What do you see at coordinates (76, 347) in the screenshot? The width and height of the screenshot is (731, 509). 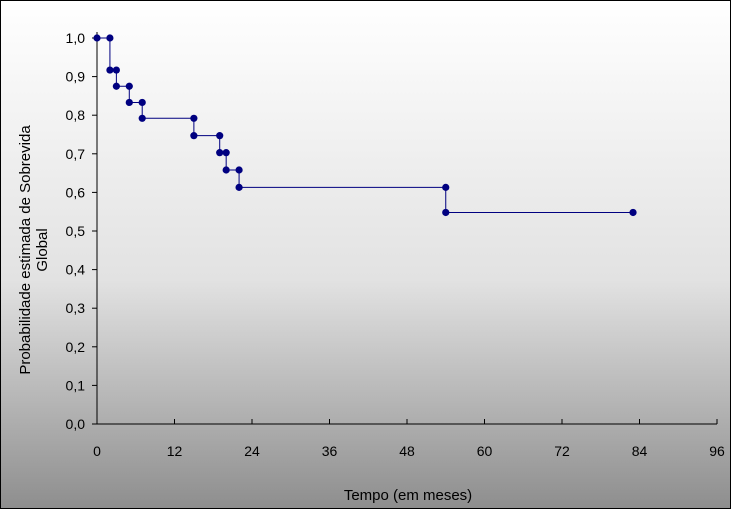 I see `y-tick-label: 0,2` at bounding box center [76, 347].